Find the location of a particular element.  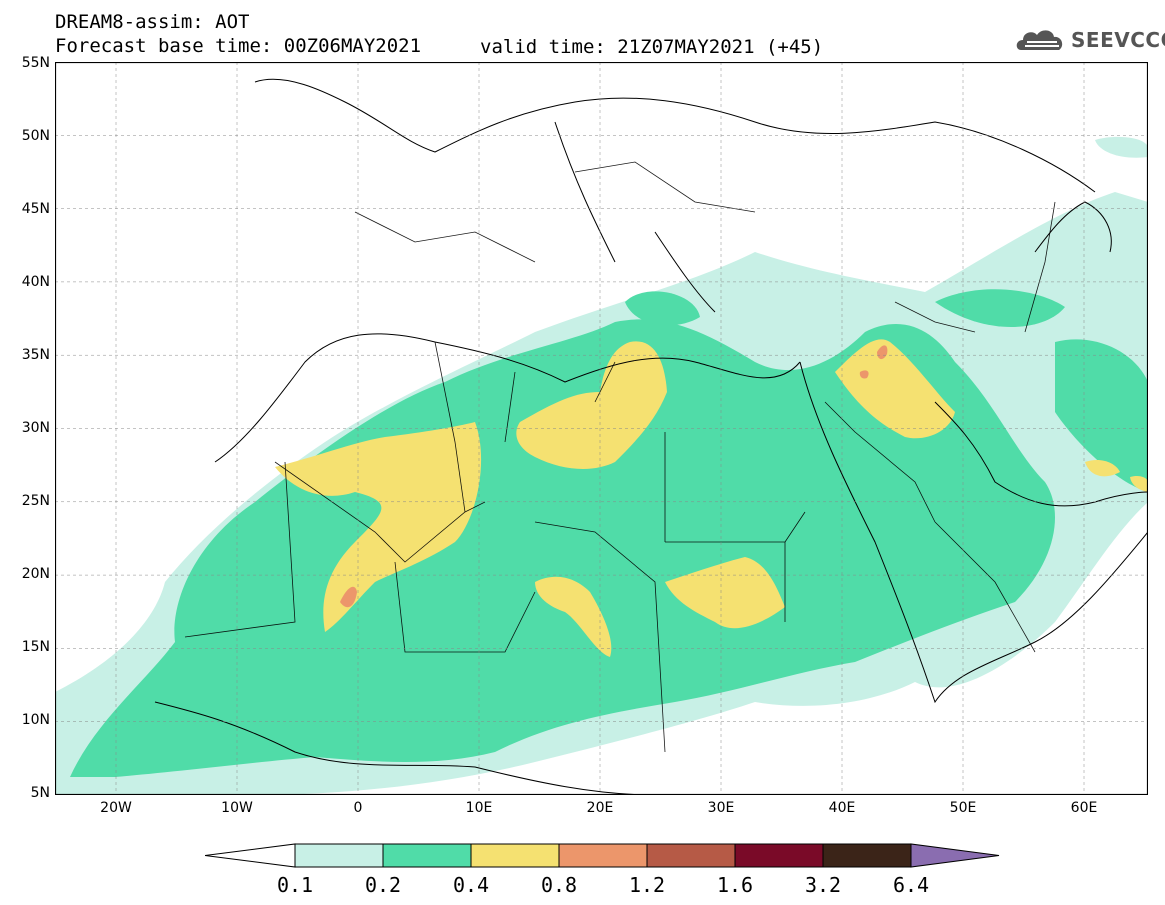

map-title: DREAM8-assim: AOT is located at coordinates (152, 22).